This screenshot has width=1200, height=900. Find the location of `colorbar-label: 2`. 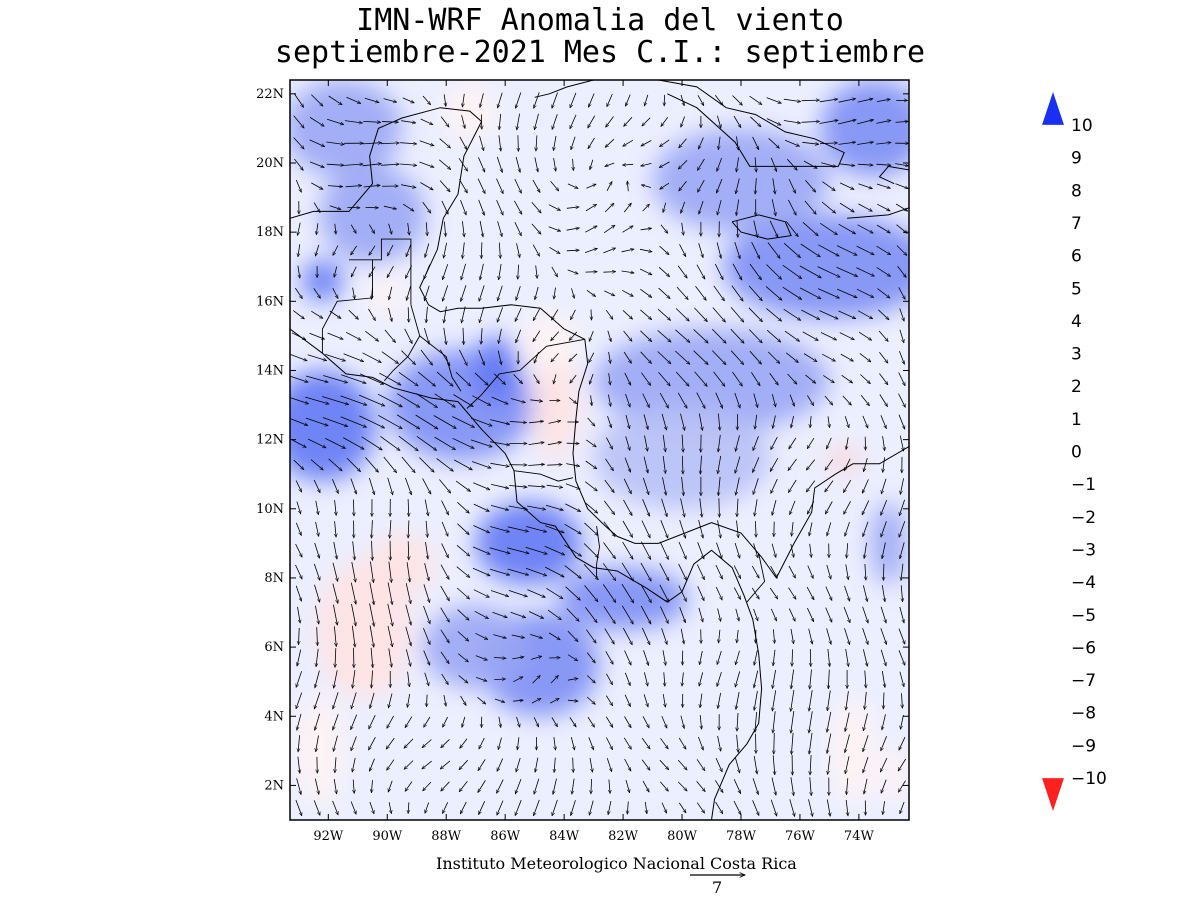

colorbar-label: 2 is located at coordinates (1076, 387).